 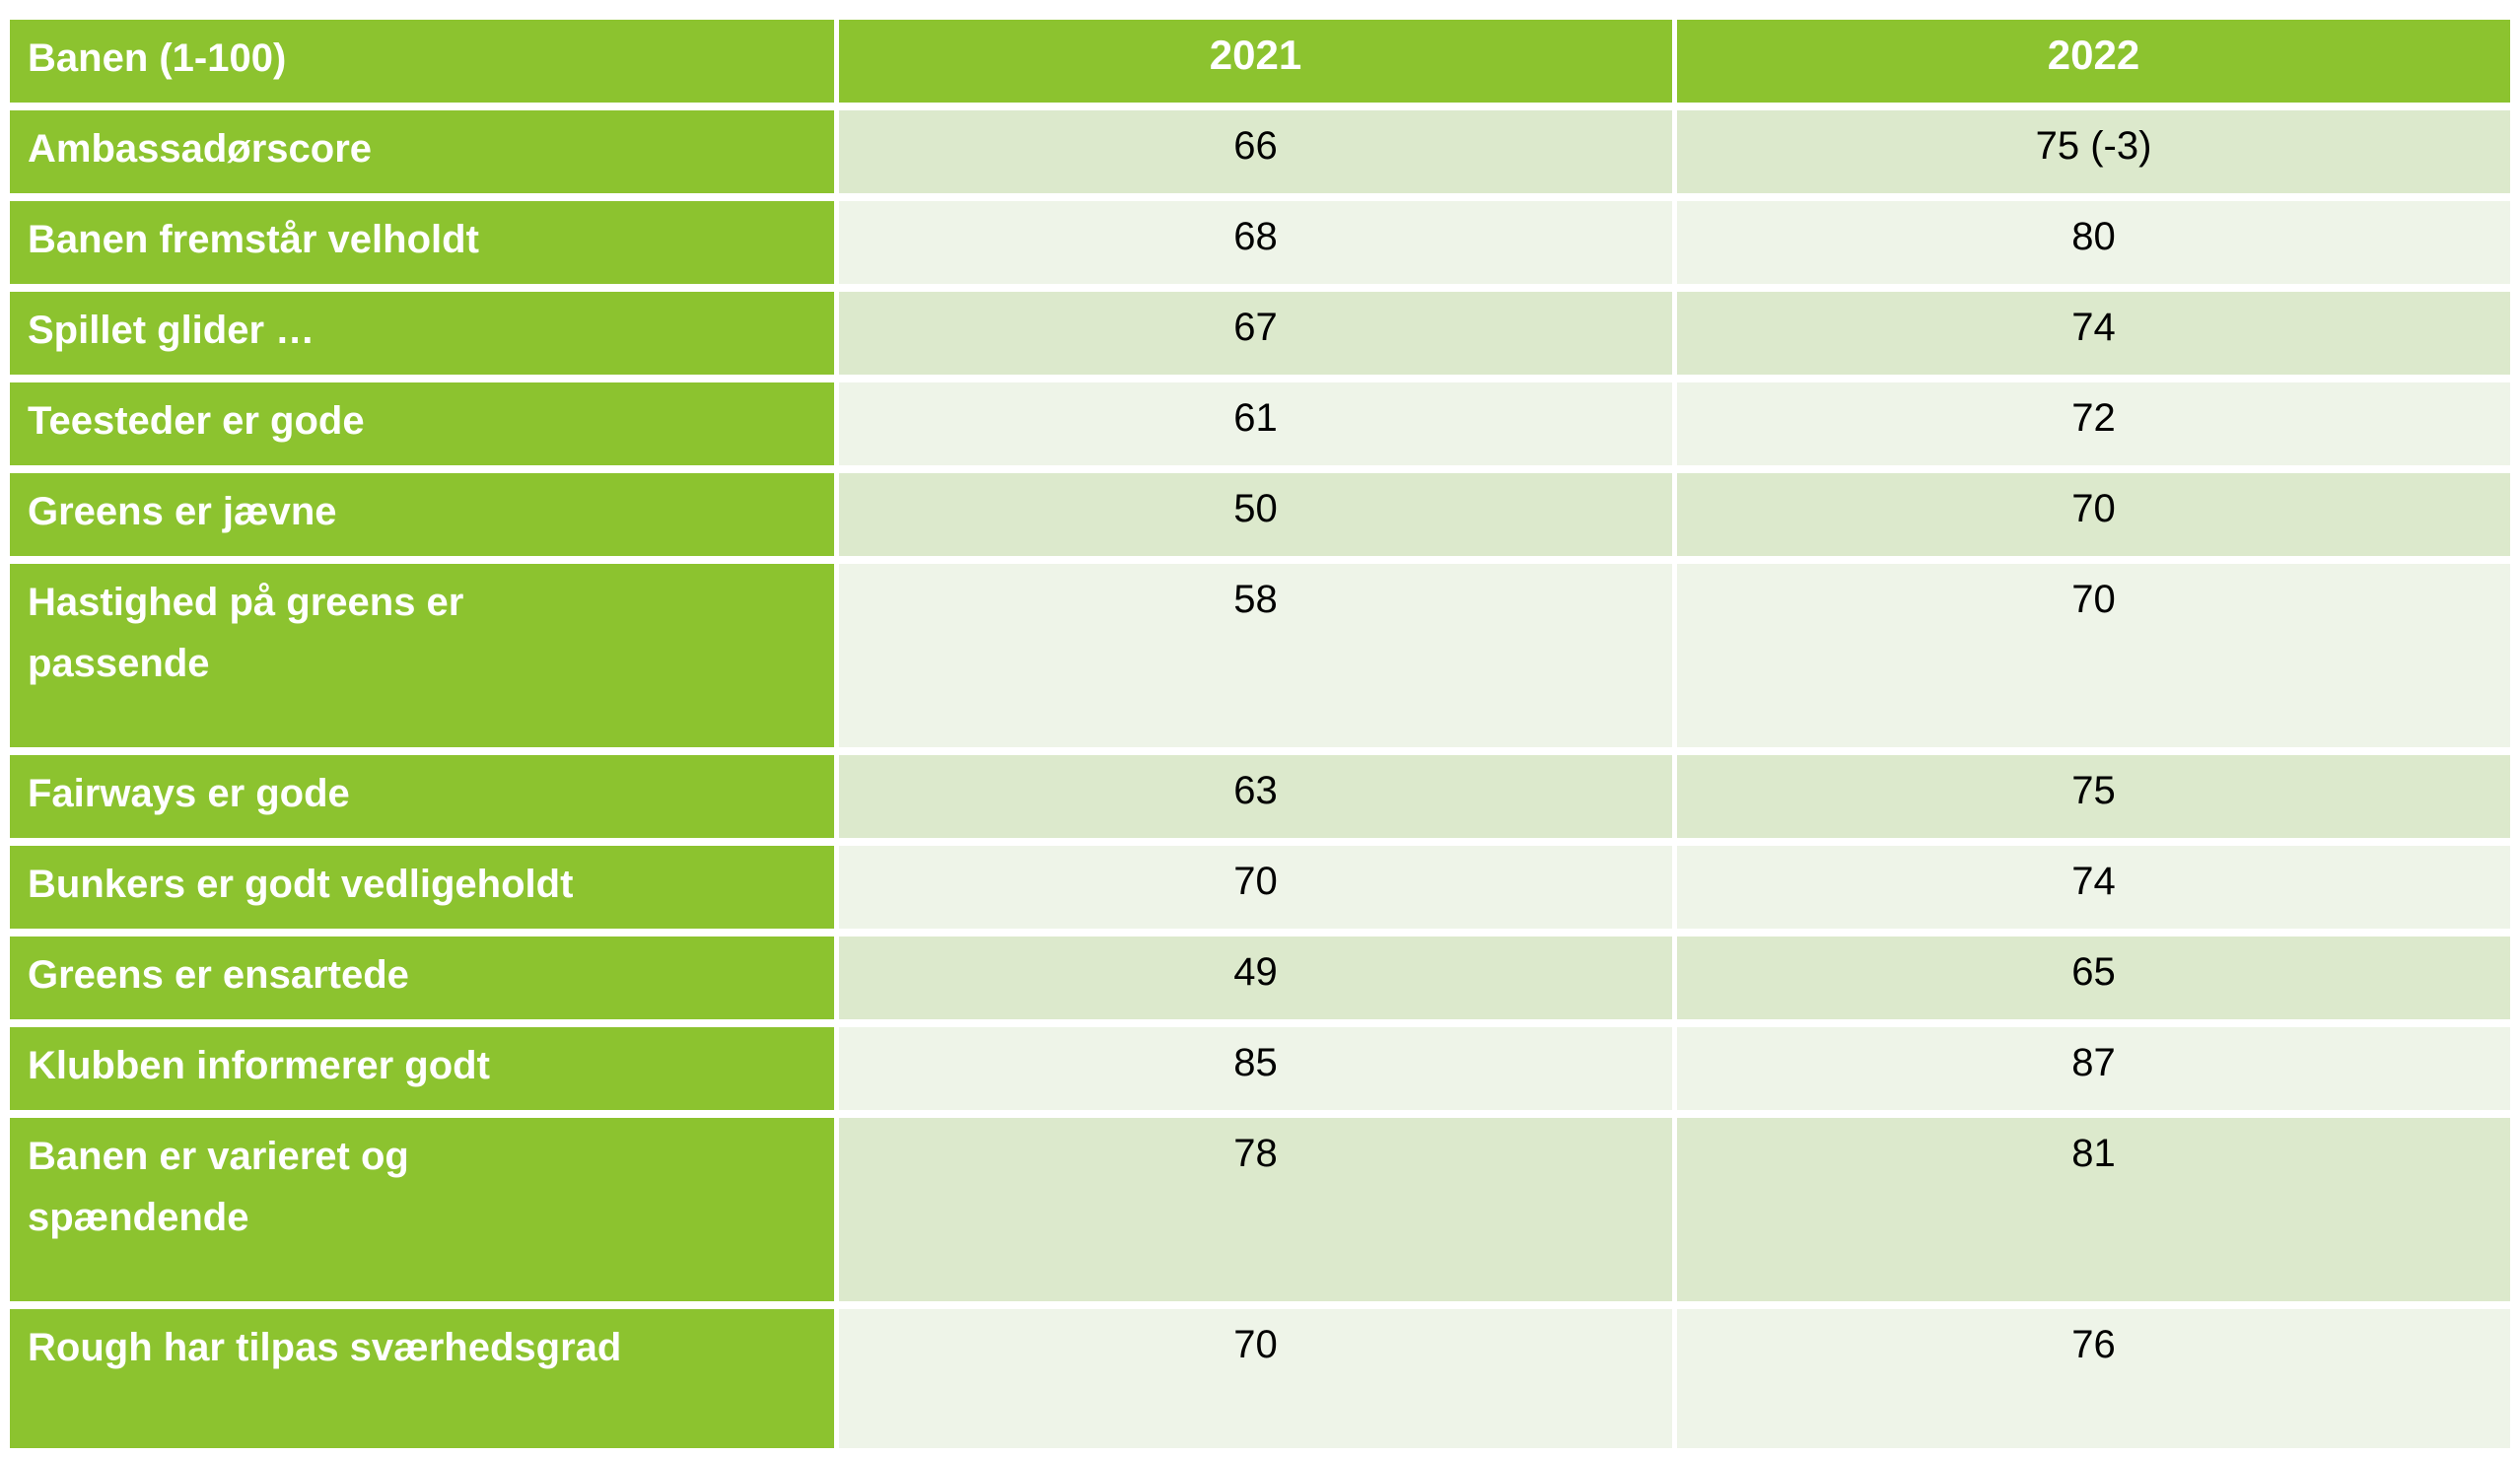 I want to click on row-label-cell: Greens er ensartede, so click(x=422, y=978).